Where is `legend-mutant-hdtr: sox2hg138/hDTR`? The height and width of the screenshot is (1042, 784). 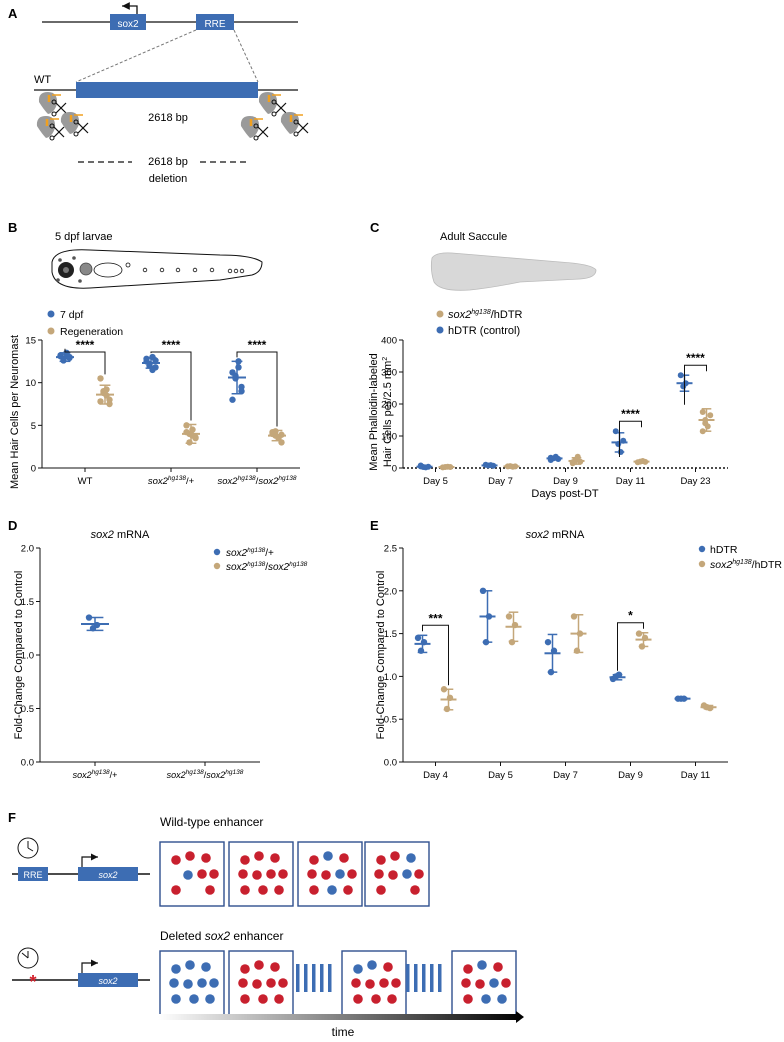
legend-mutant-hdtr: sox2hg138/hDTR is located at coordinates (746, 565).